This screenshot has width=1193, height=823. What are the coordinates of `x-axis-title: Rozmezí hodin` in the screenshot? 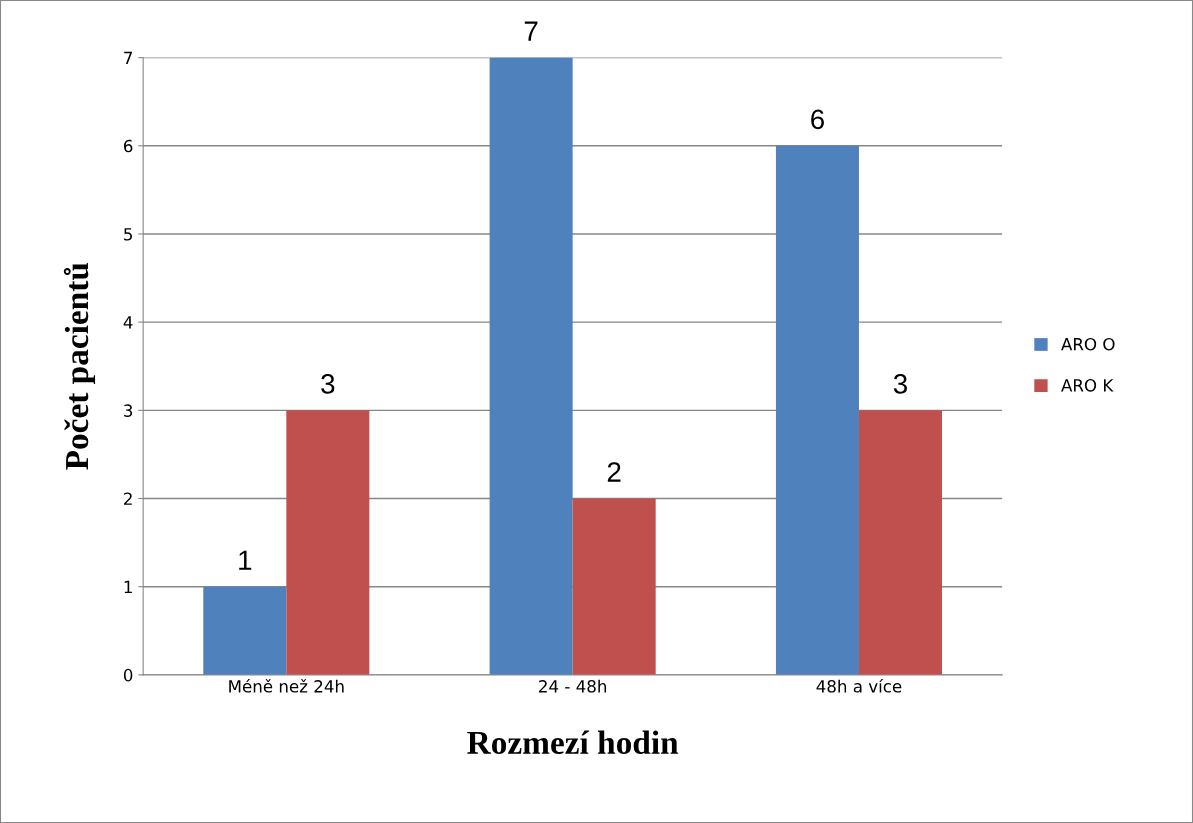 It's located at (573, 742).